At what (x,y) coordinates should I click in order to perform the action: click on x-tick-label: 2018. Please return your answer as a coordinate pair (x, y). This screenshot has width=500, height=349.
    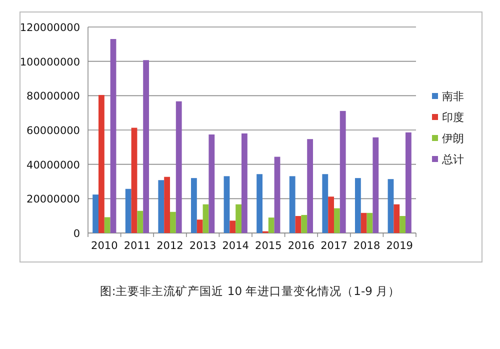
    Looking at the image, I should click on (366, 246).